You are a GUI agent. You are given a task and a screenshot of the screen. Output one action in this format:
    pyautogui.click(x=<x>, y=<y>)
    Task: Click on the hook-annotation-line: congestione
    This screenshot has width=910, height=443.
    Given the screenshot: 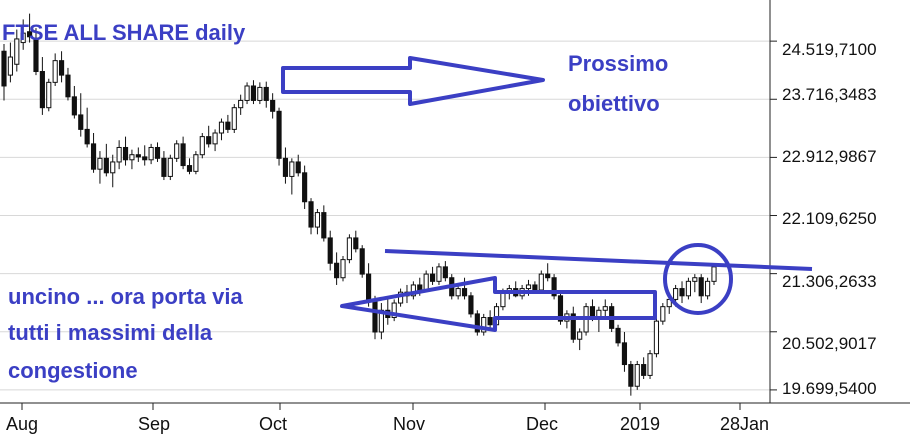 What is the action you would take?
    pyautogui.click(x=73, y=370)
    